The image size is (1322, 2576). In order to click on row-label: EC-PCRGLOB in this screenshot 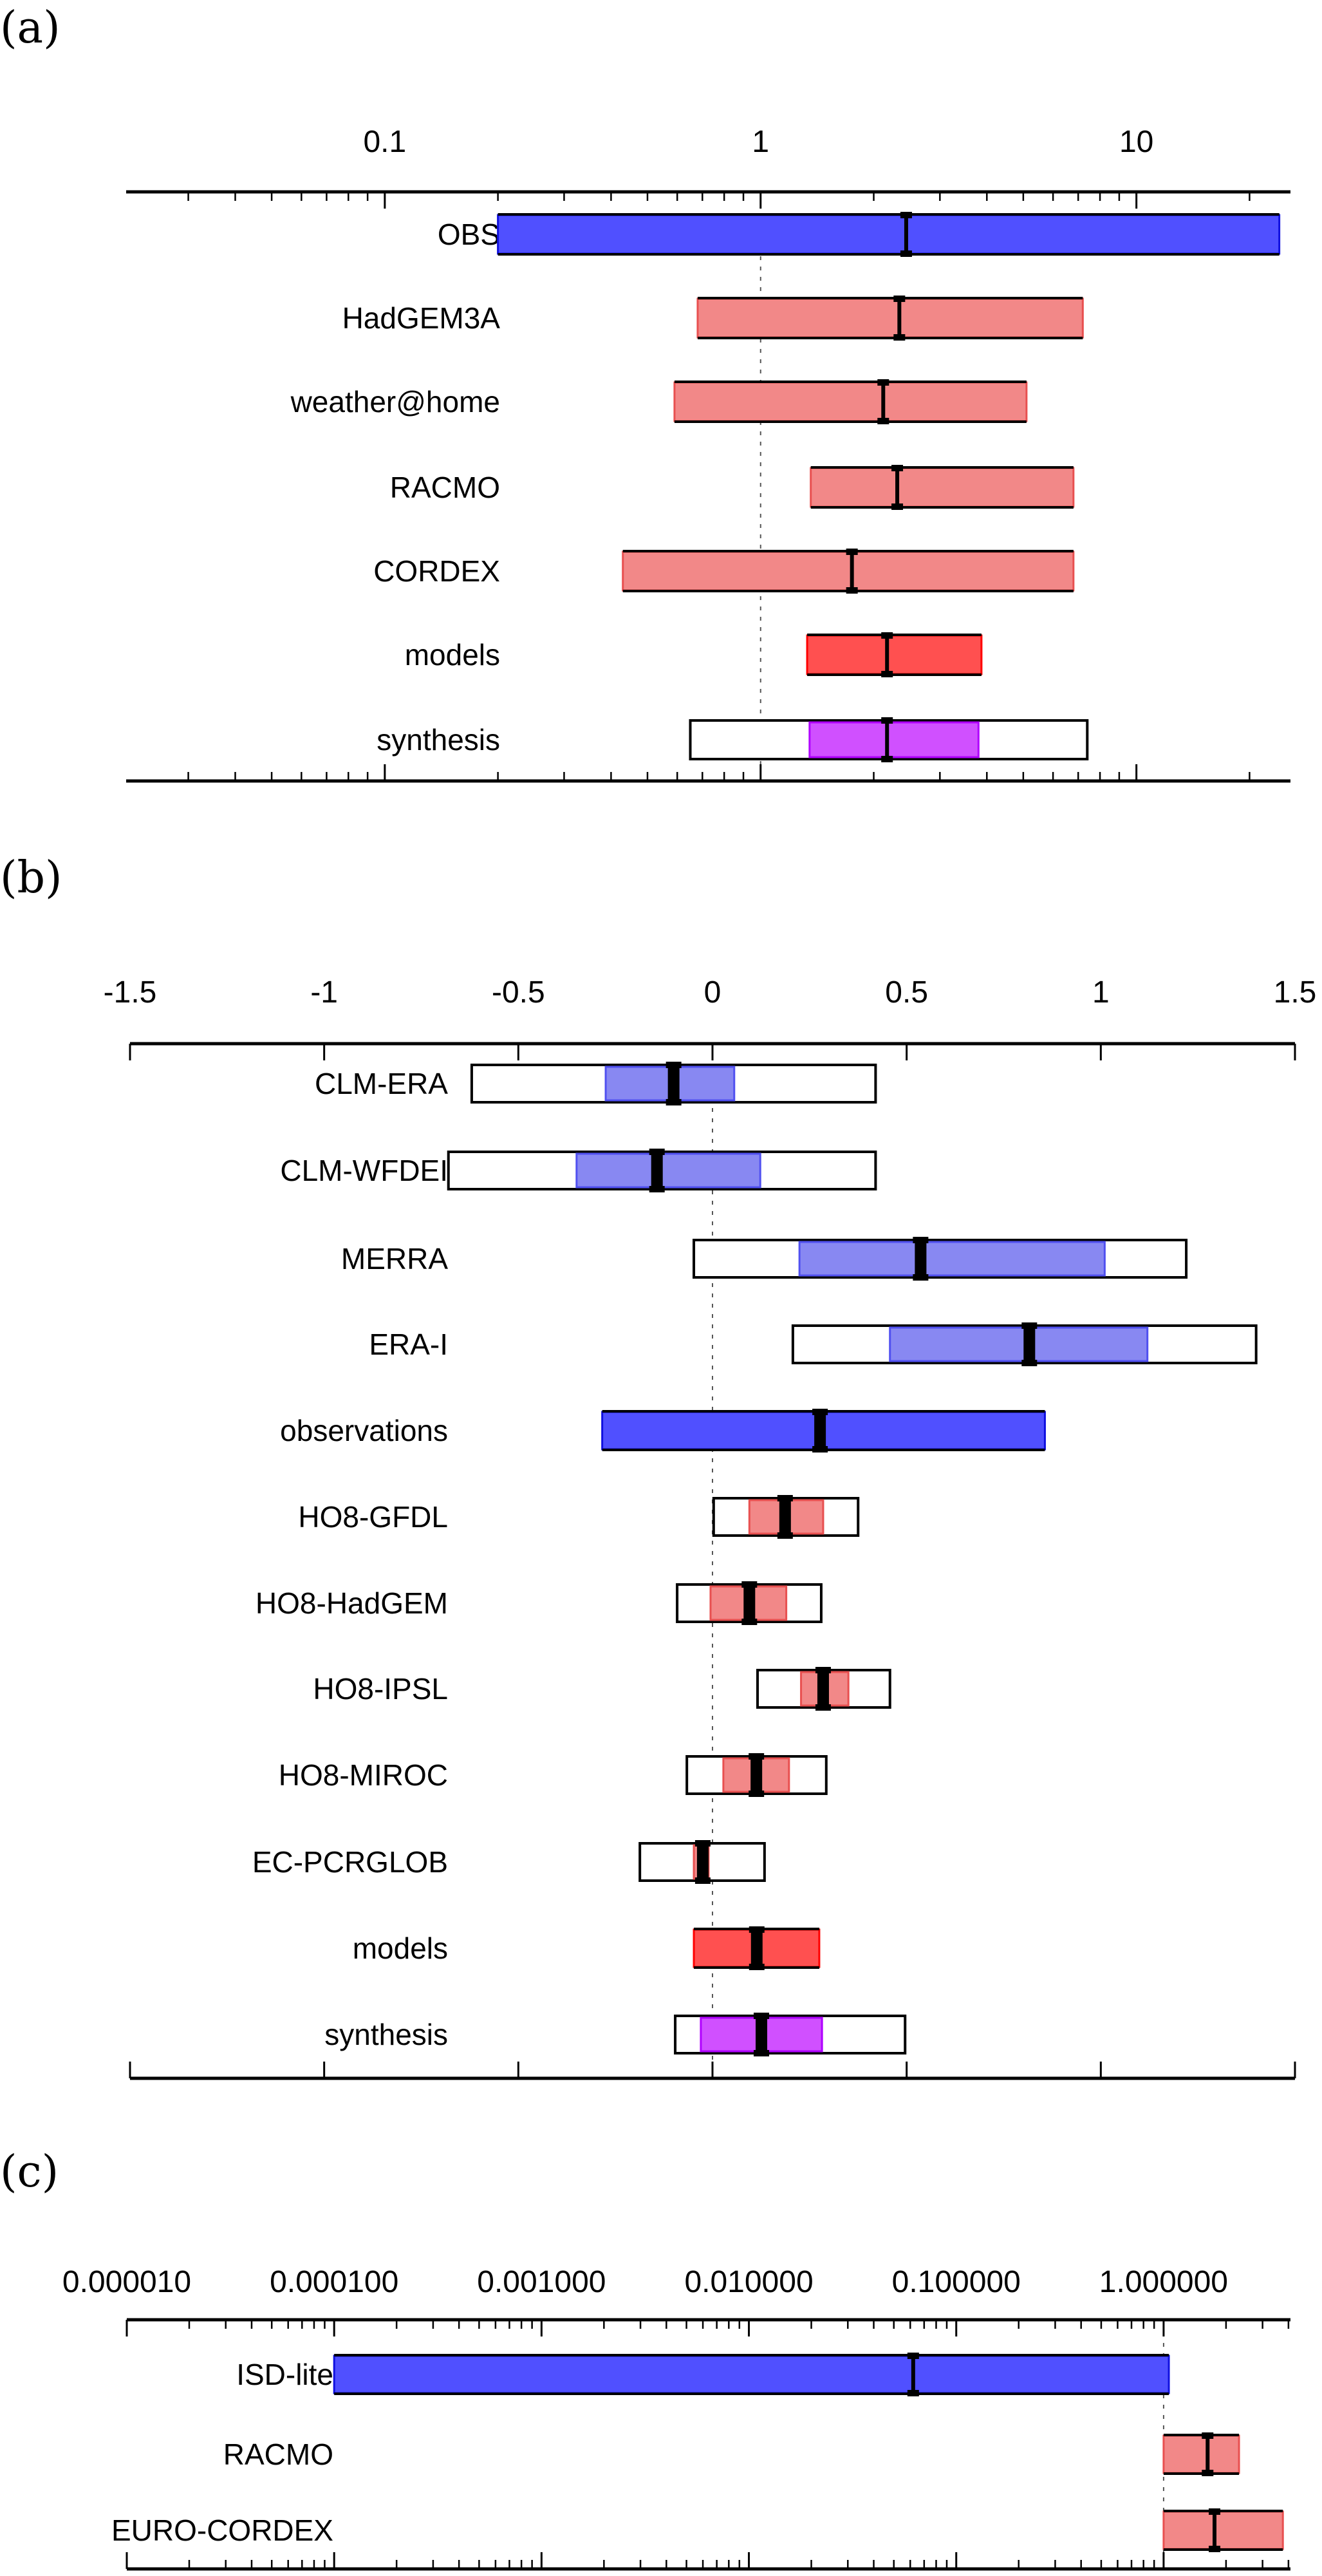, I will do `click(350, 1862)`.